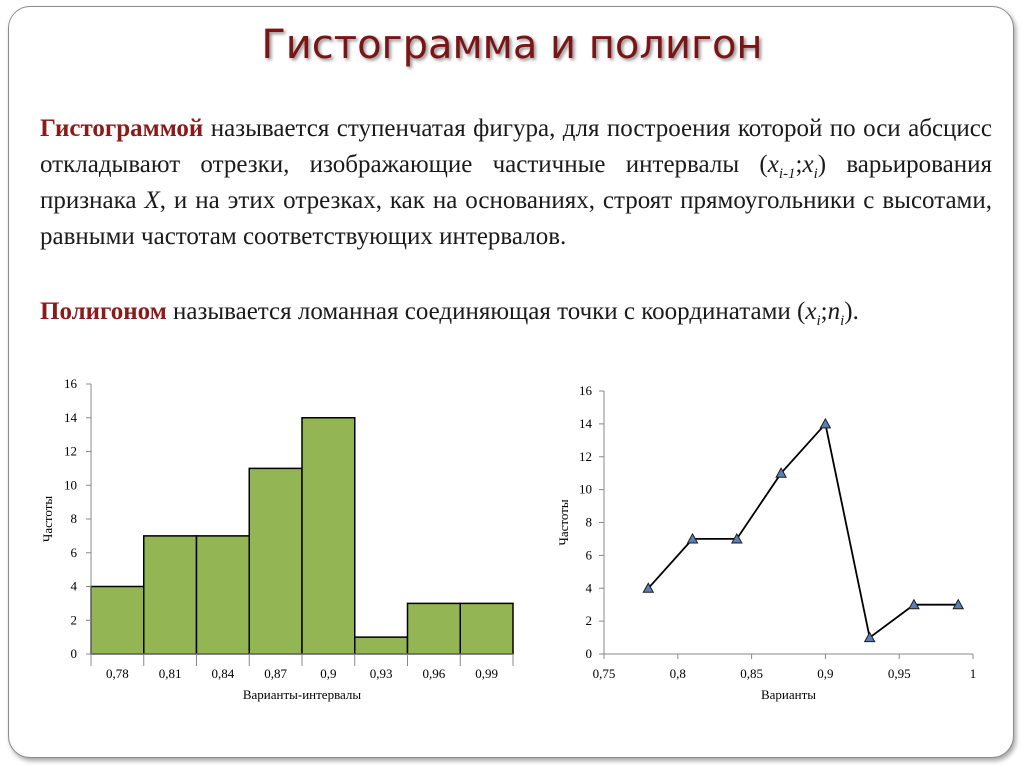  Describe the element at coordinates (604, 673) in the screenshot. I see `polygon-x-tick-label: 0,75` at that location.